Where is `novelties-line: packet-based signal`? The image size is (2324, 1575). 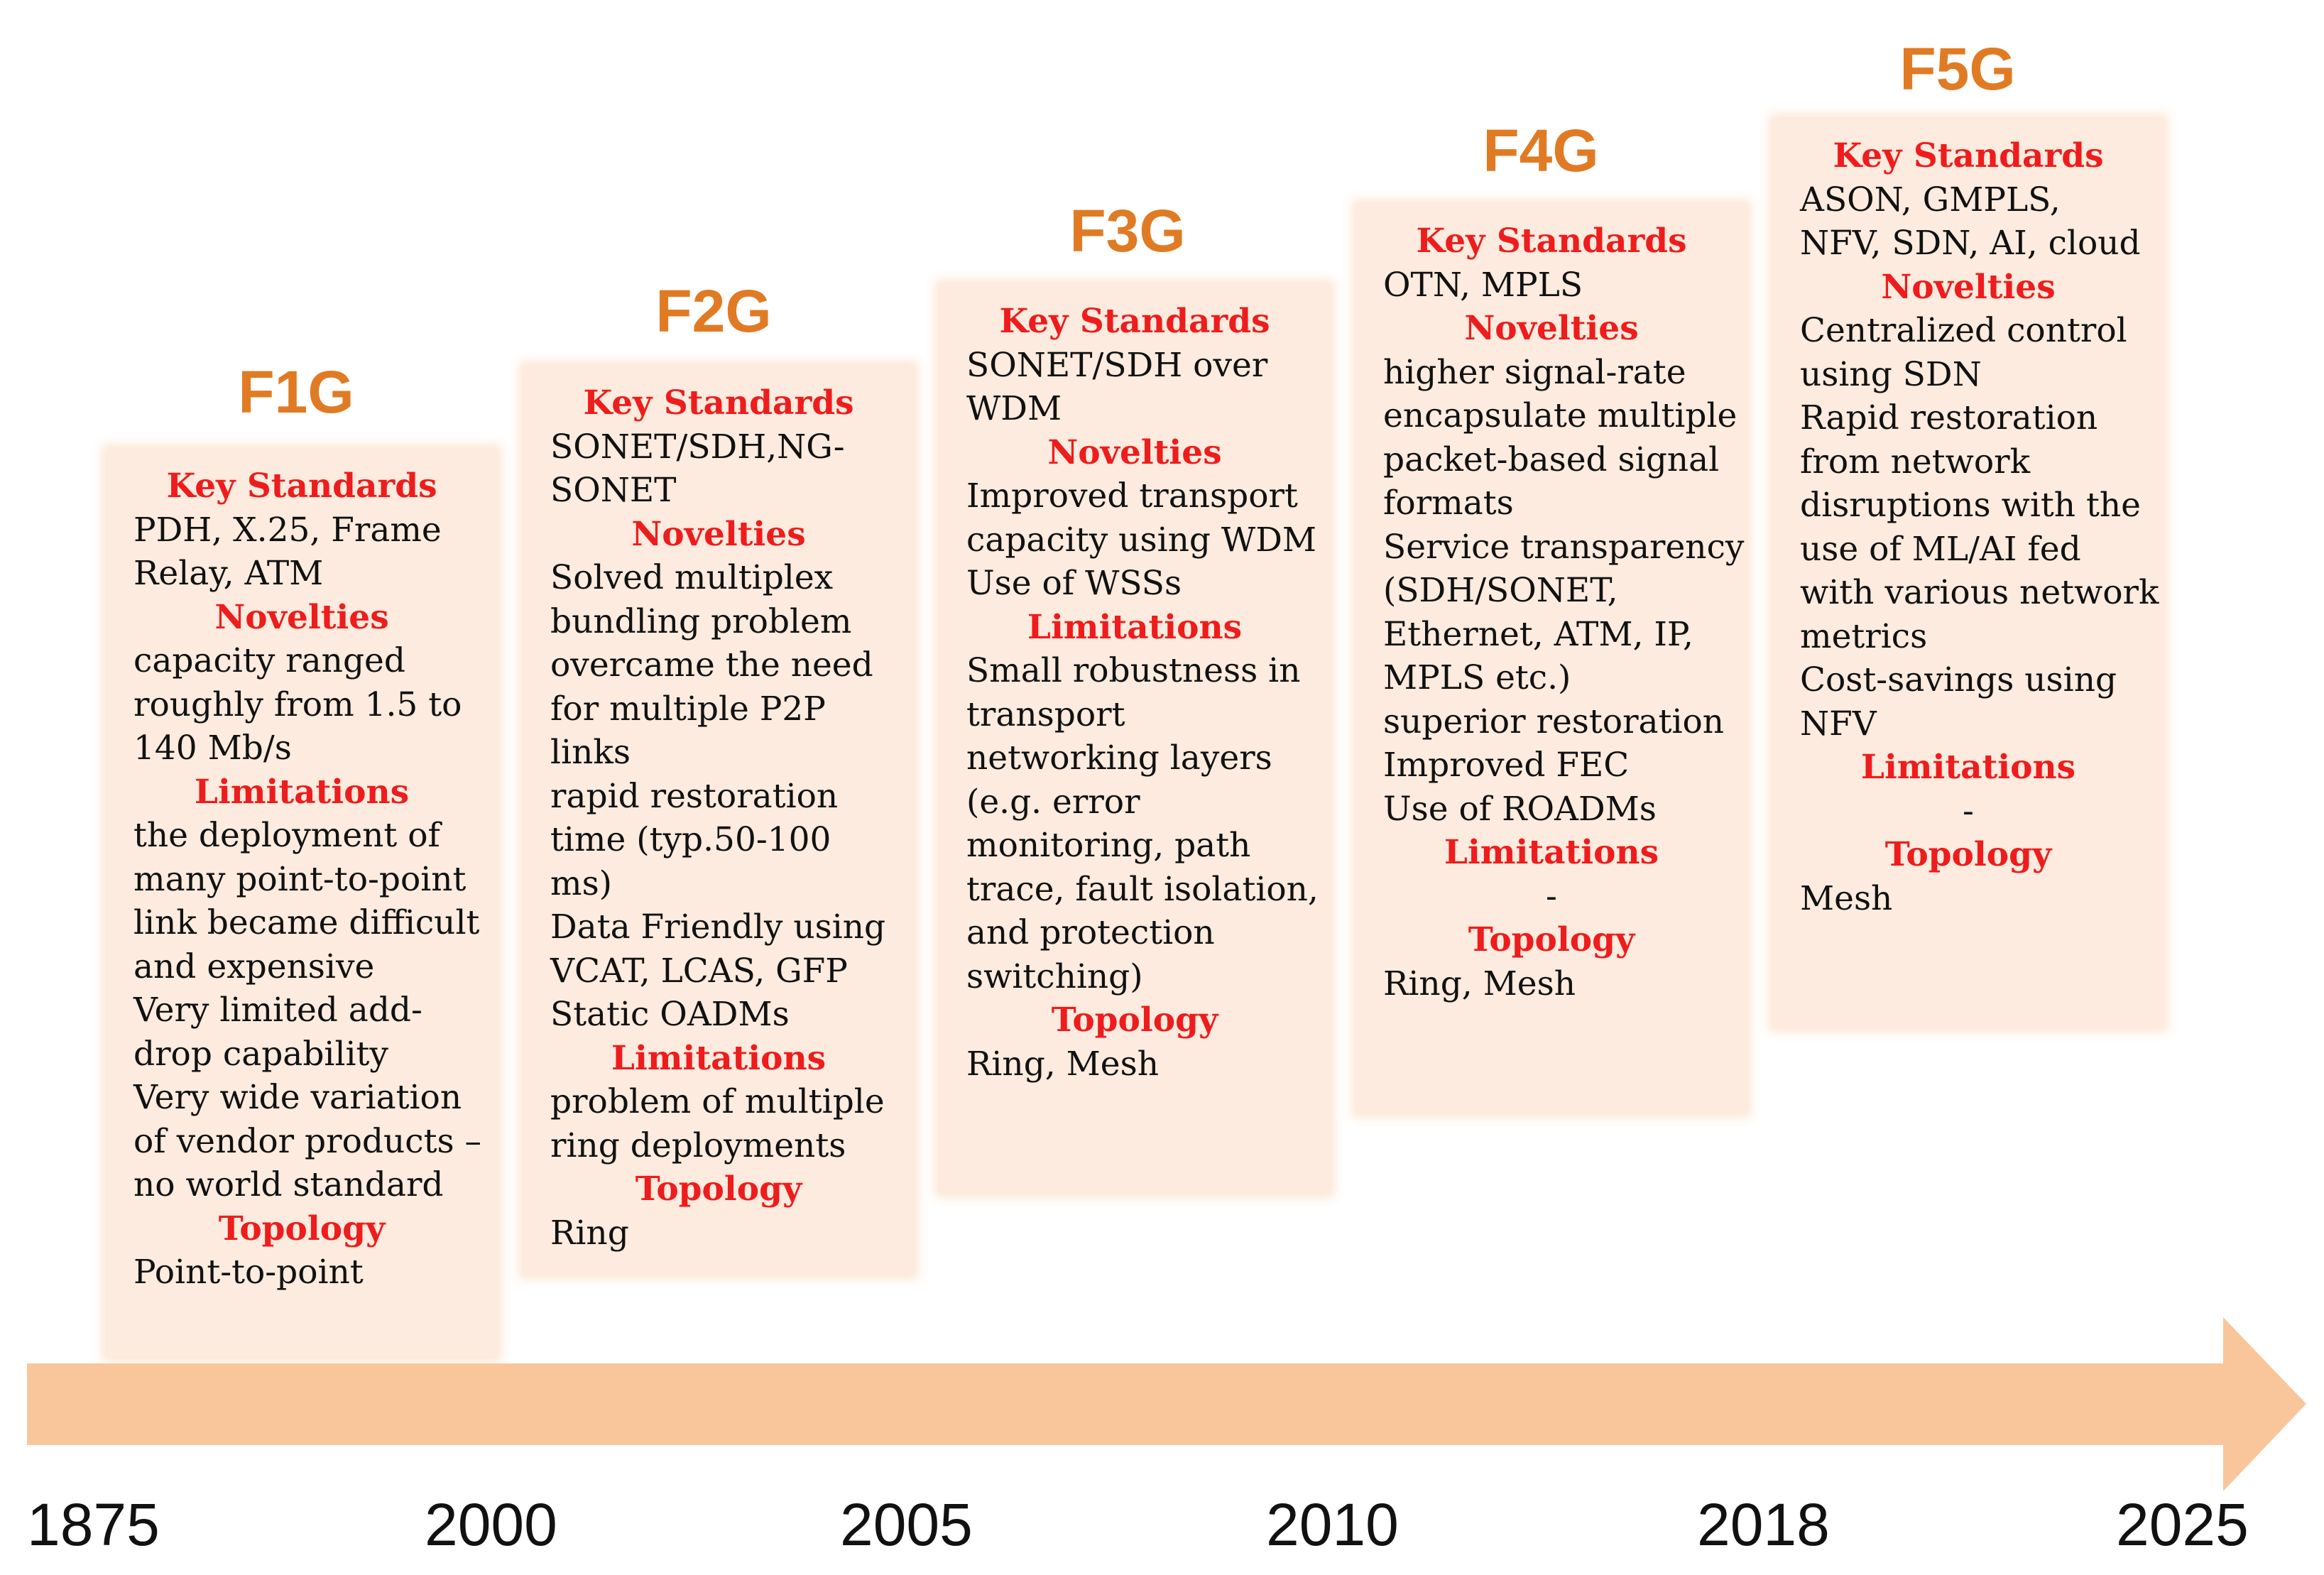
novelties-line: packet-based signal is located at coordinates (1551, 460).